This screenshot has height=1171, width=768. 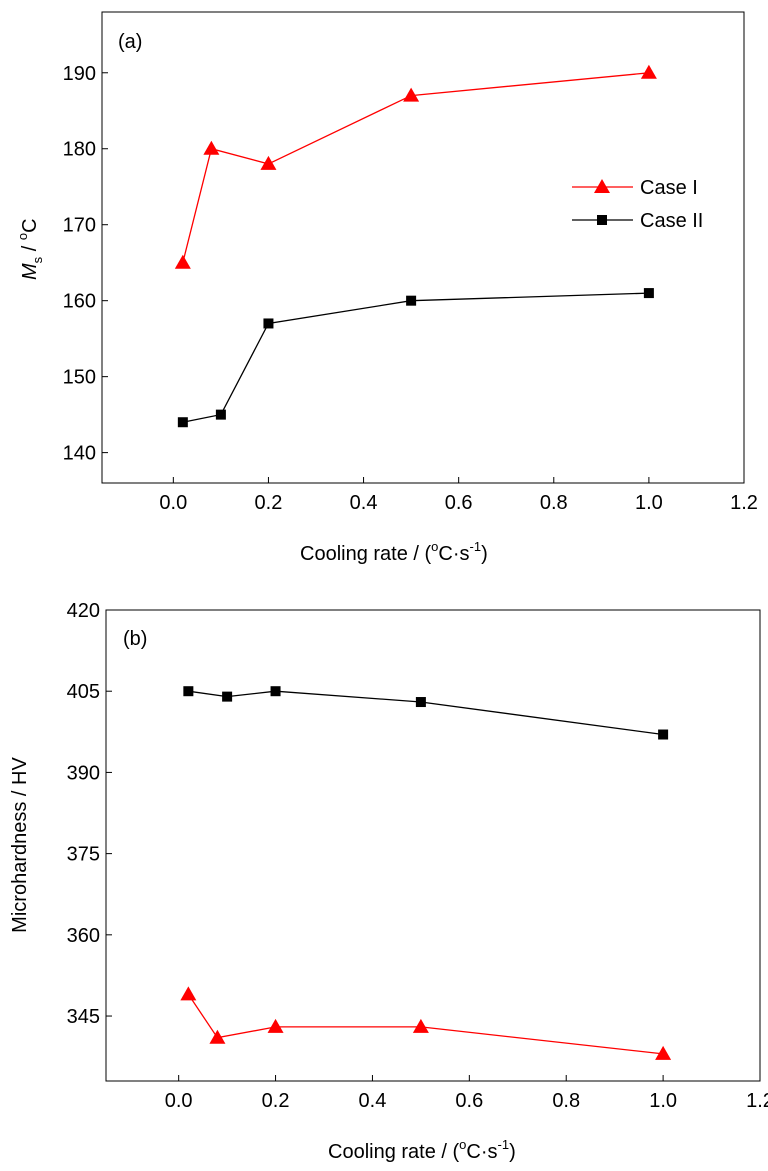 I want to click on x-axis-title-a: Cooling rate / (oC·s-1), so click(x=394, y=552).